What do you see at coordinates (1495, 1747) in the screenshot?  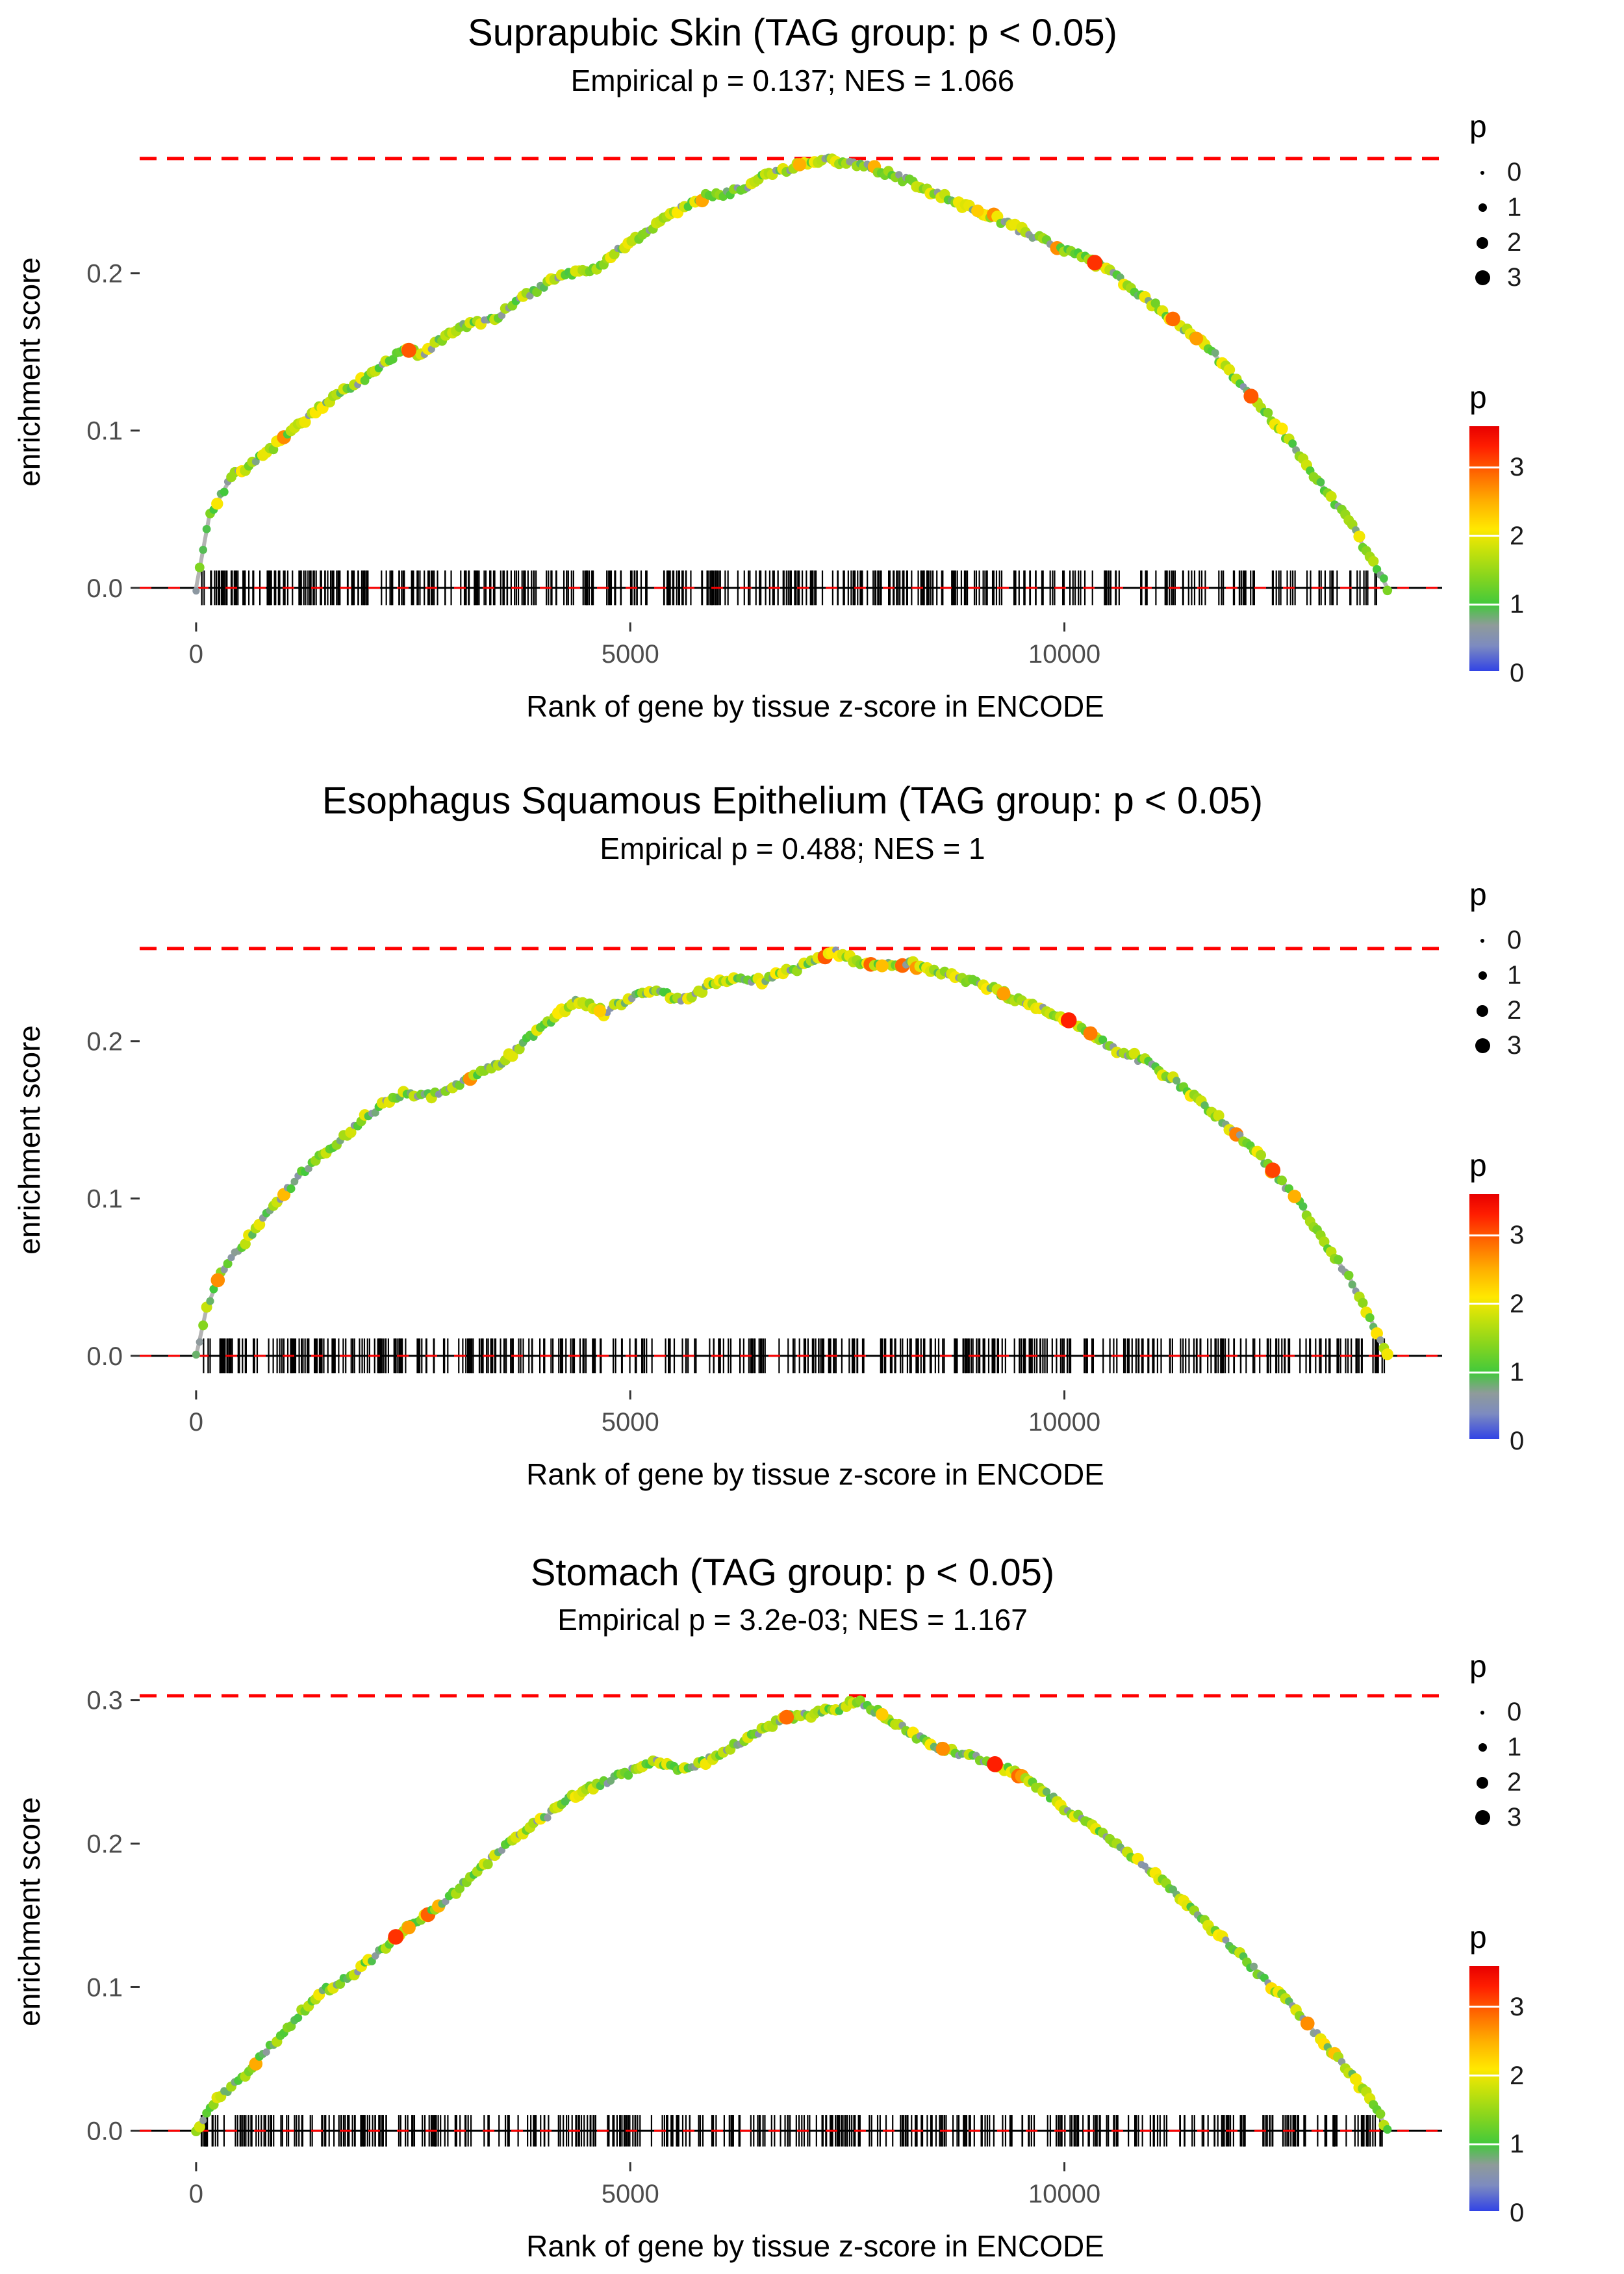 I see `size-legend-item: 1` at bounding box center [1495, 1747].